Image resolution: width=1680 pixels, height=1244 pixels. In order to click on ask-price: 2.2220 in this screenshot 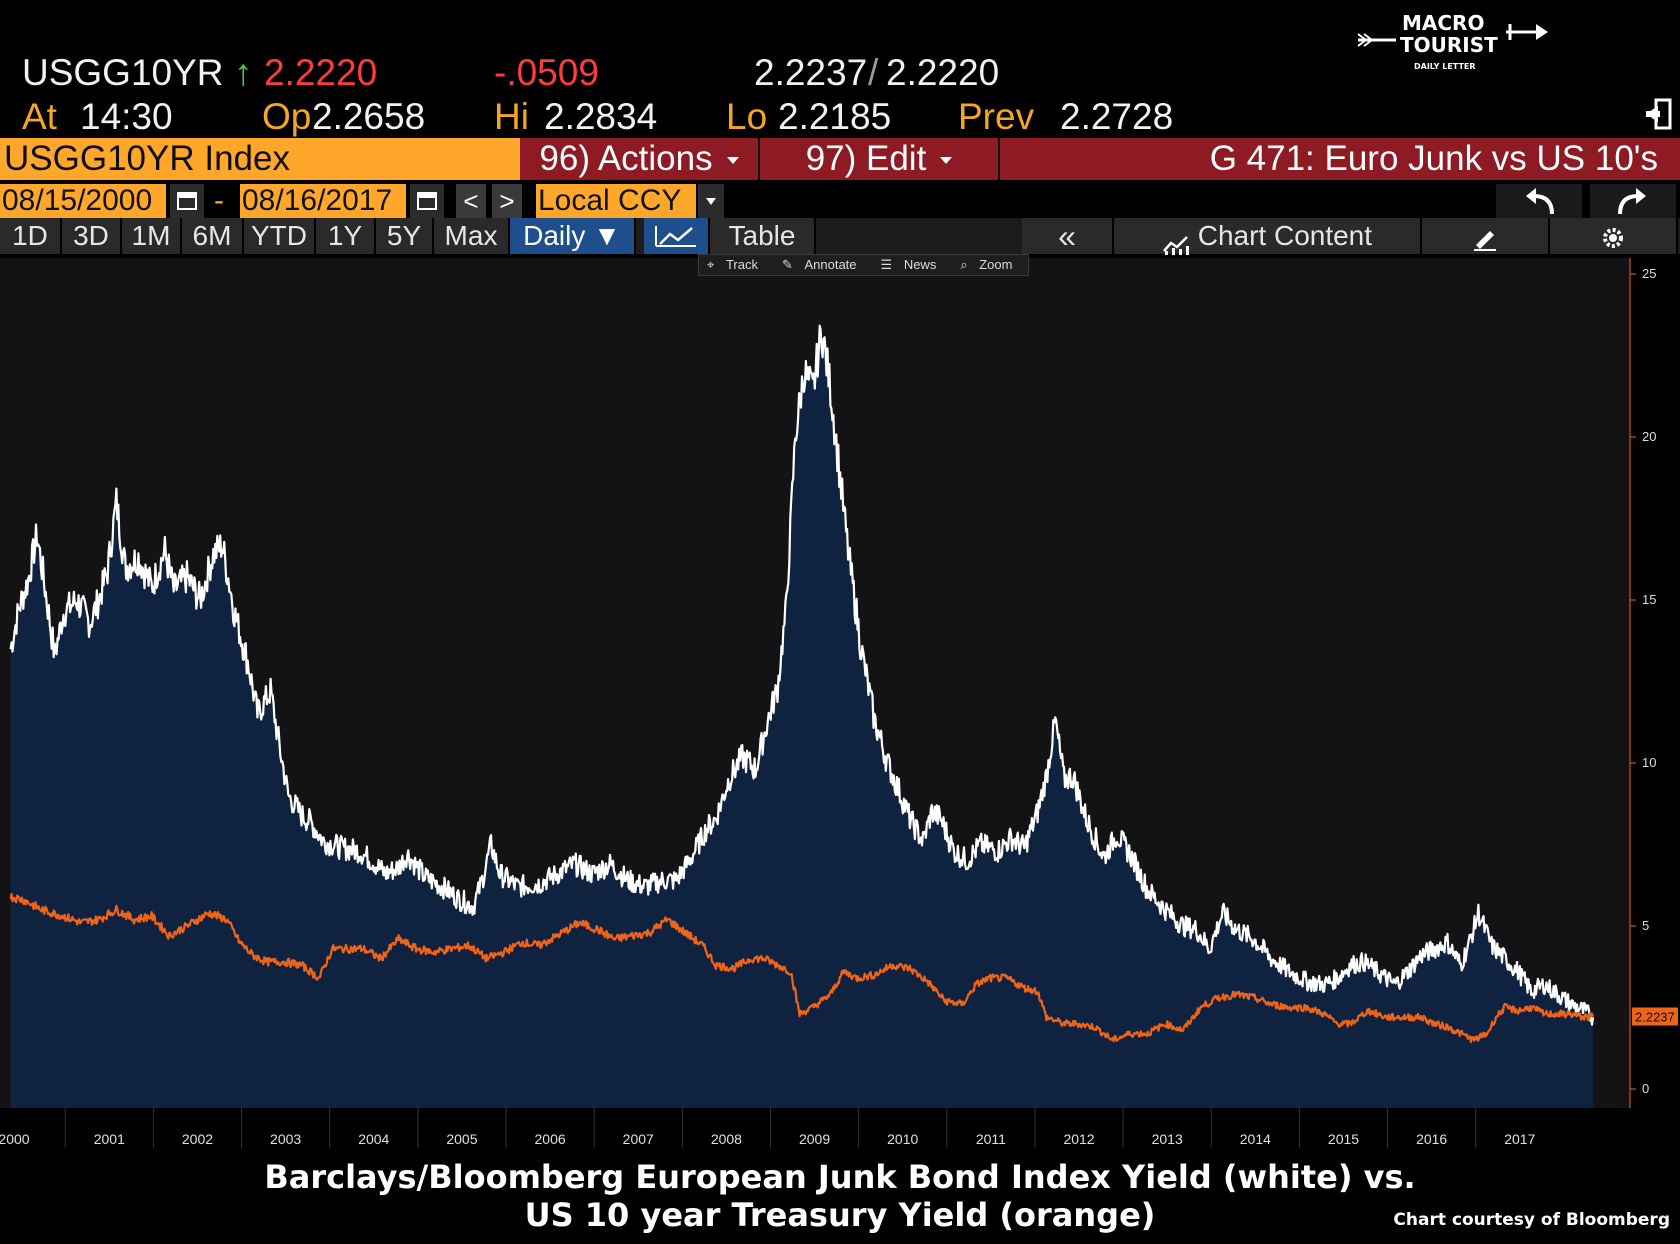, I will do `click(943, 72)`.